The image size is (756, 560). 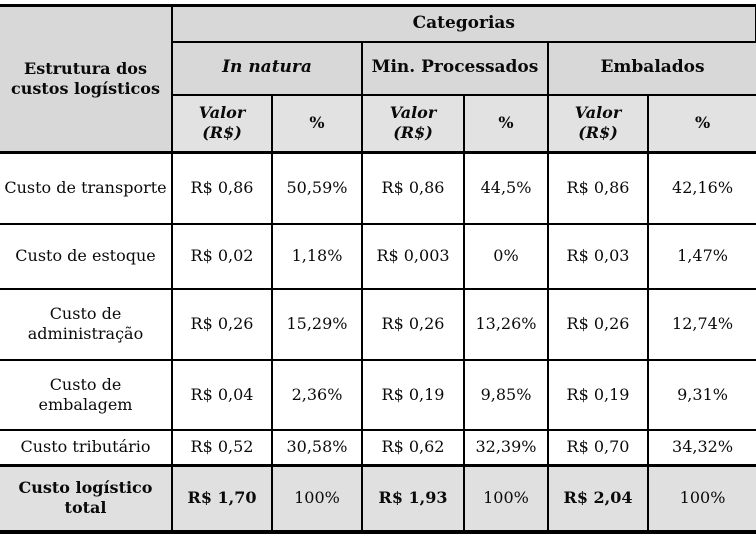 I want to click on value-cell: R$ 0,03, so click(x=598, y=256).